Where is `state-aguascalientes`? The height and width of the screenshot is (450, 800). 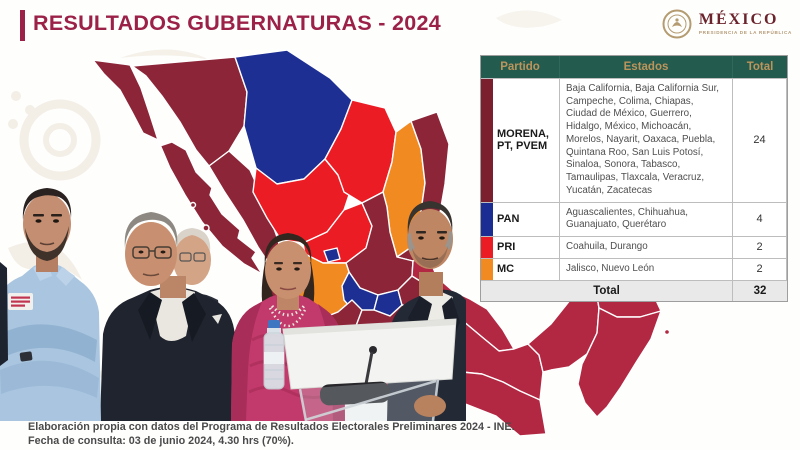 state-aguascalientes is located at coordinates (332, 255).